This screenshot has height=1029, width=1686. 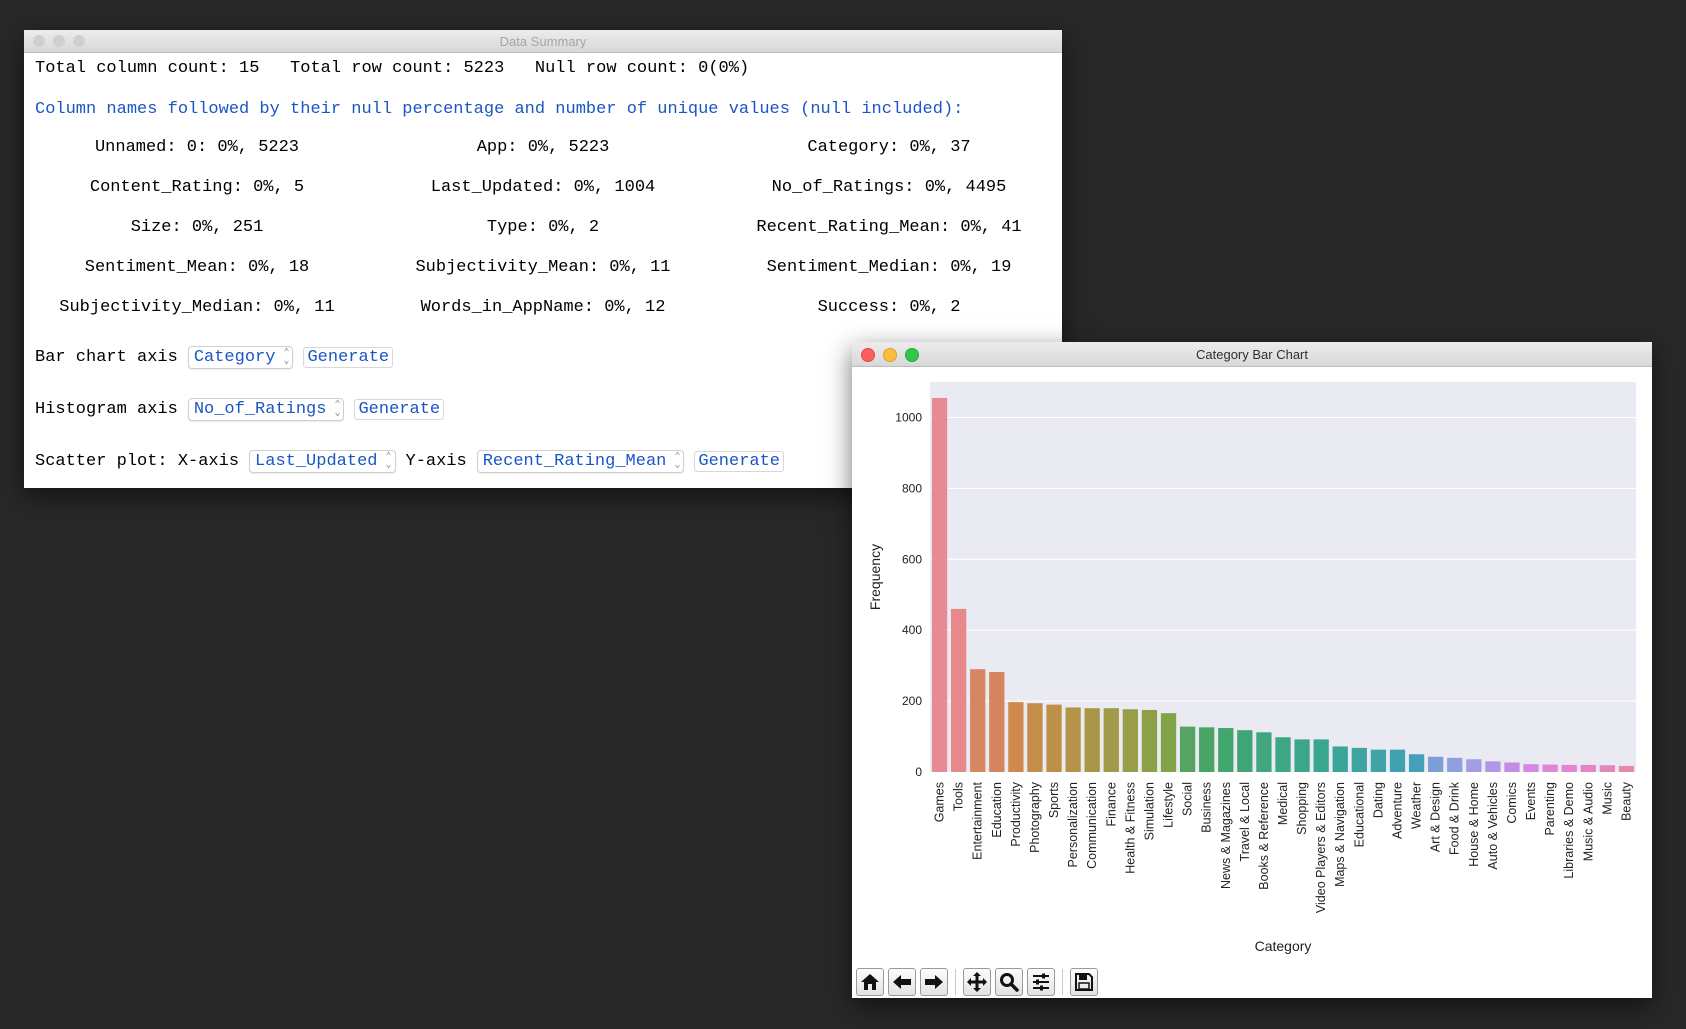 I want to click on x-tick-label: Beauty, so click(x=1626, y=801).